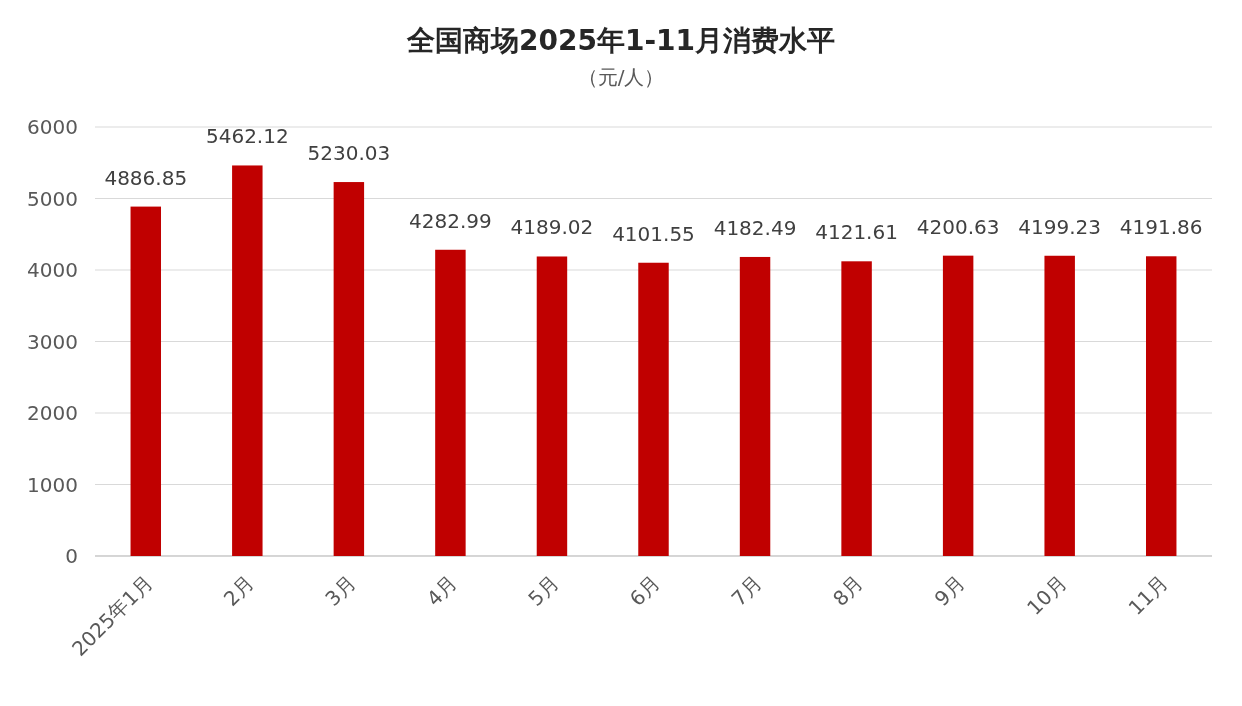  What do you see at coordinates (949, 590) in the screenshot?
I see `x-tick-label: 9月` at bounding box center [949, 590].